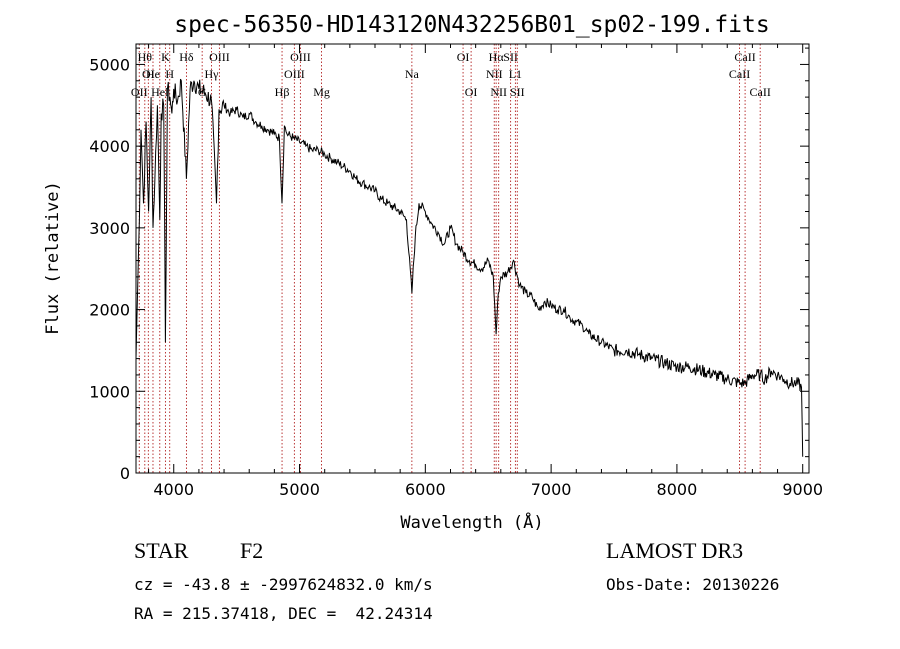 The height and width of the screenshot is (649, 900). What do you see at coordinates (294, 74) in the screenshot?
I see `line-marker-label-12: OIII` at bounding box center [294, 74].